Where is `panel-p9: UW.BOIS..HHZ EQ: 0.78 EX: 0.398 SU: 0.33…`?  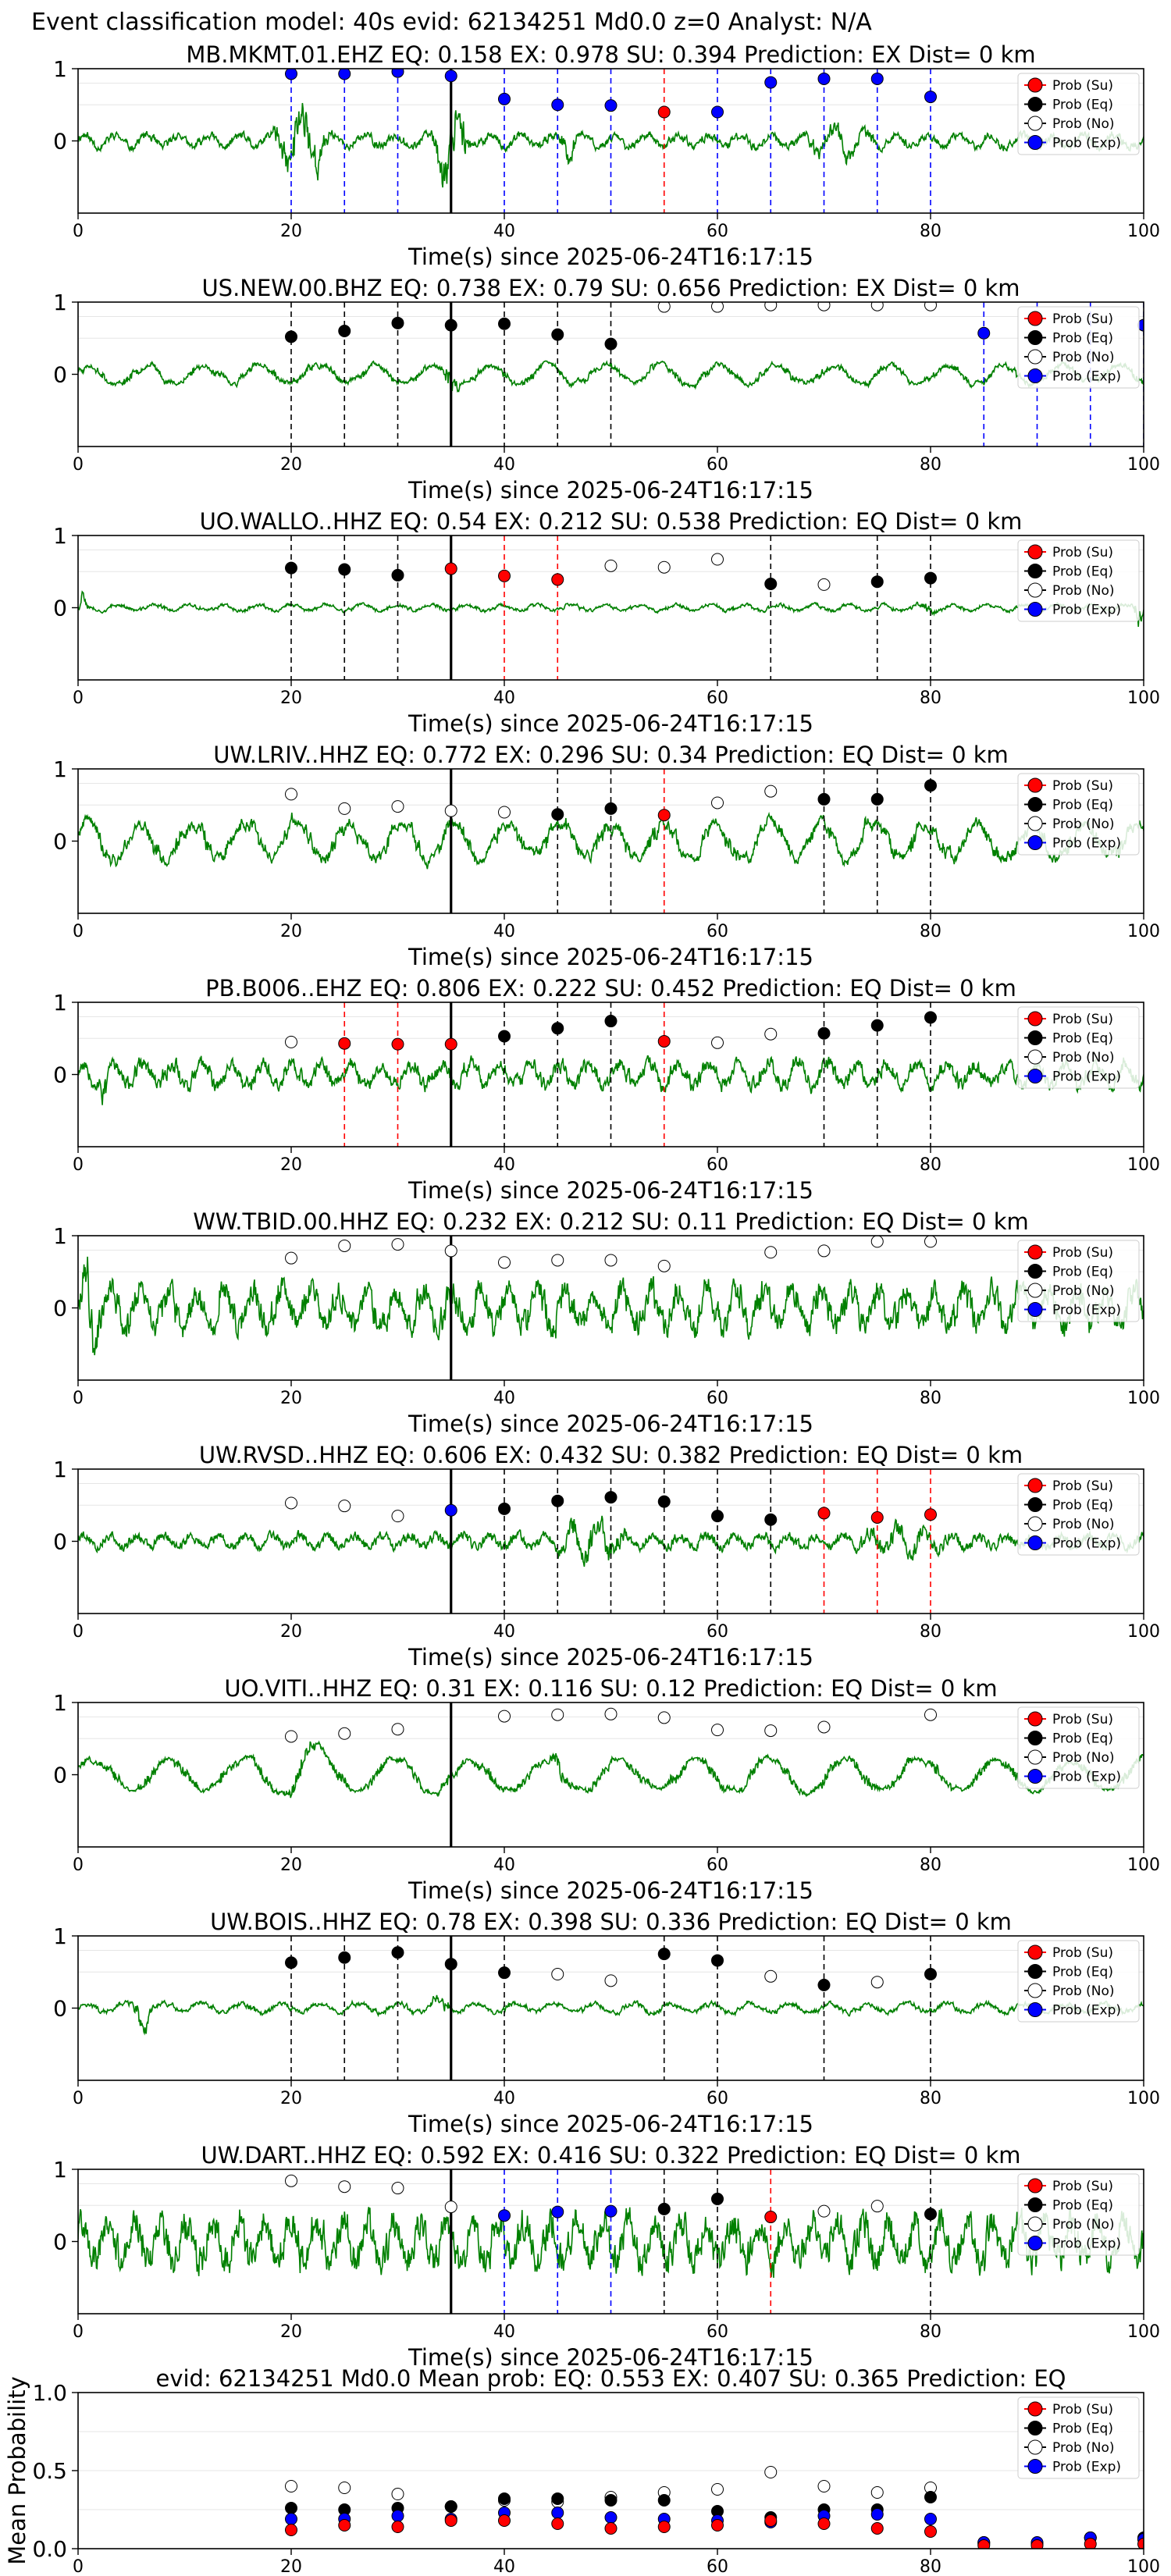
panel-p9: UW.BOIS..HHZ EQ: 0.78 EX: 0.398 SU: 0.33… is located at coordinates (606, 2023).